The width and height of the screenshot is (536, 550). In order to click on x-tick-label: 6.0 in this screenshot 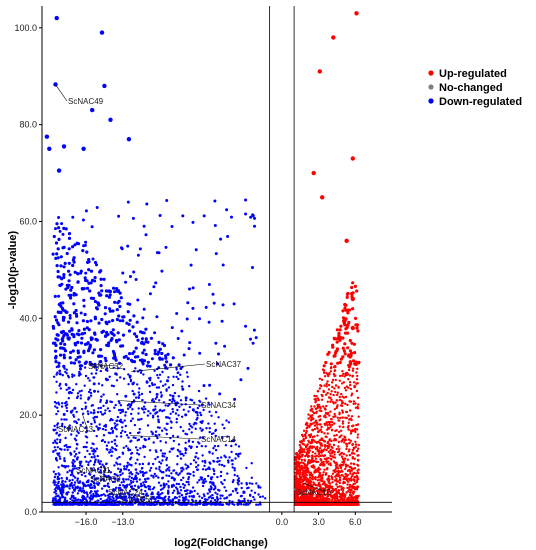, I will do `click(355, 522)`.